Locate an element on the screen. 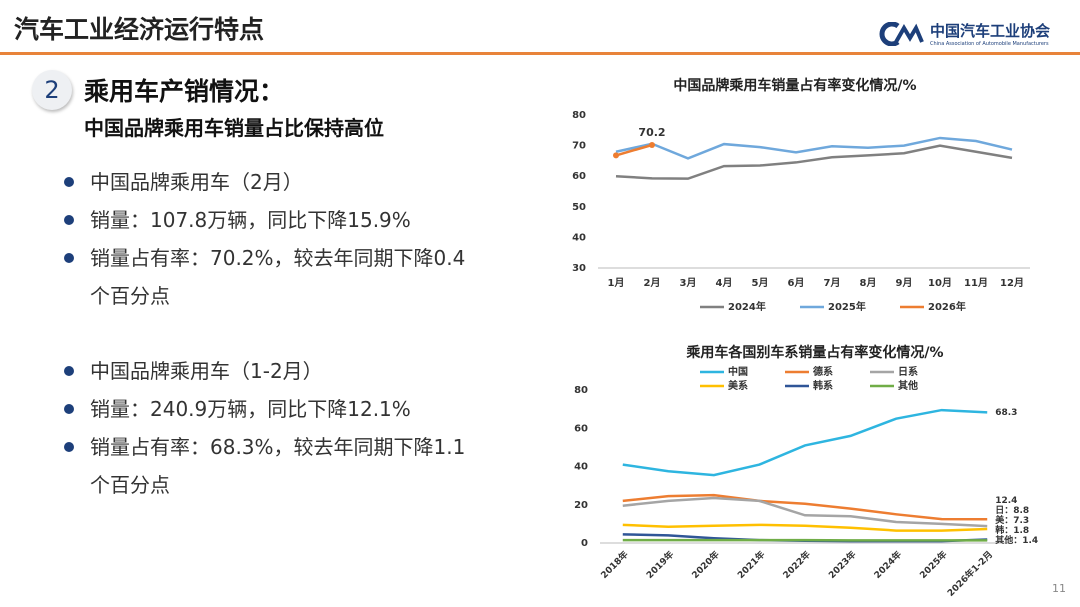  logo-name: 中国汽车工业协会 is located at coordinates (989, 31).